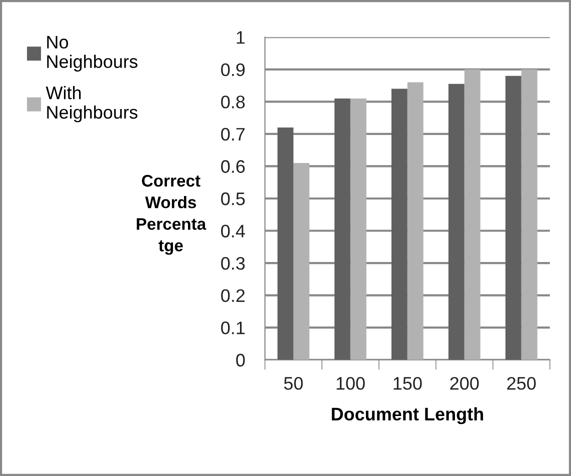  I want to click on y-tick-label: 0.4, so click(233, 231).